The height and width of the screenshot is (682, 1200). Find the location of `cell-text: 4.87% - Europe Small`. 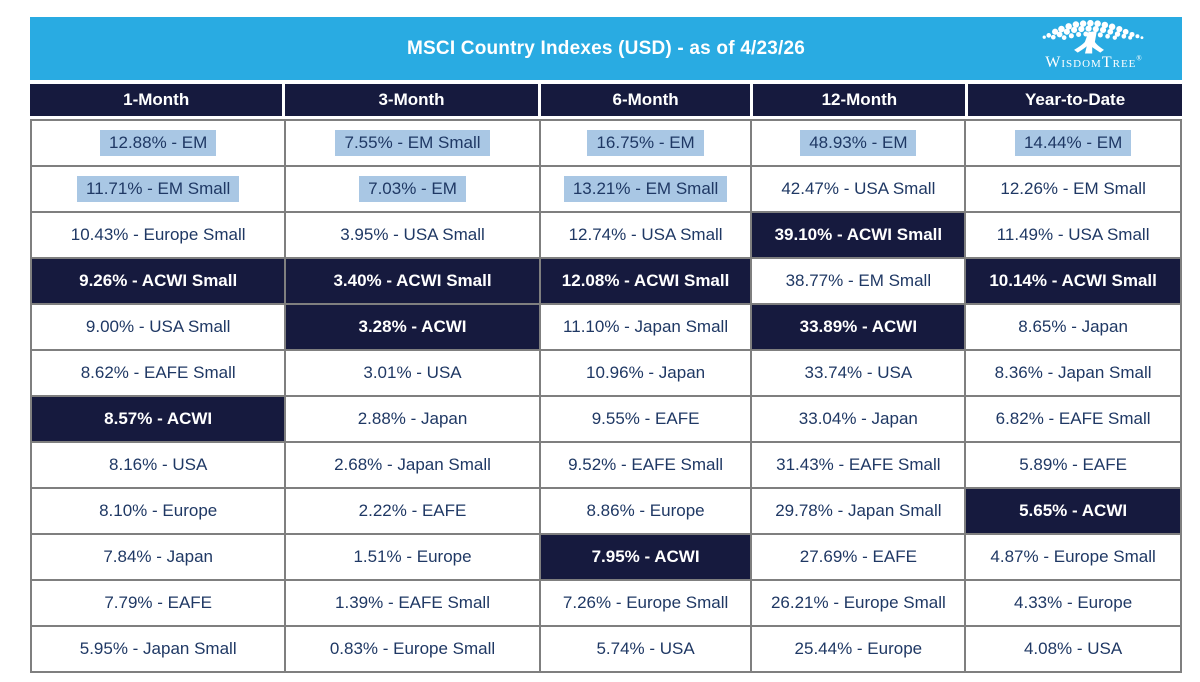

cell-text: 4.87% - Europe Small is located at coordinates (1073, 556).